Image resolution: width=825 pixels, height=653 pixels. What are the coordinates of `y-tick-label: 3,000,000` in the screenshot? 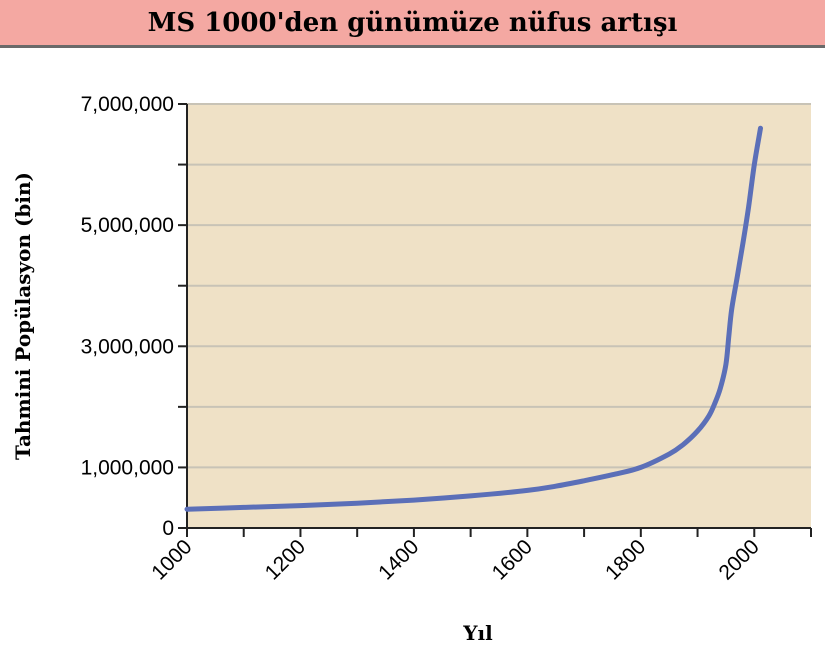 It's located at (127, 346).